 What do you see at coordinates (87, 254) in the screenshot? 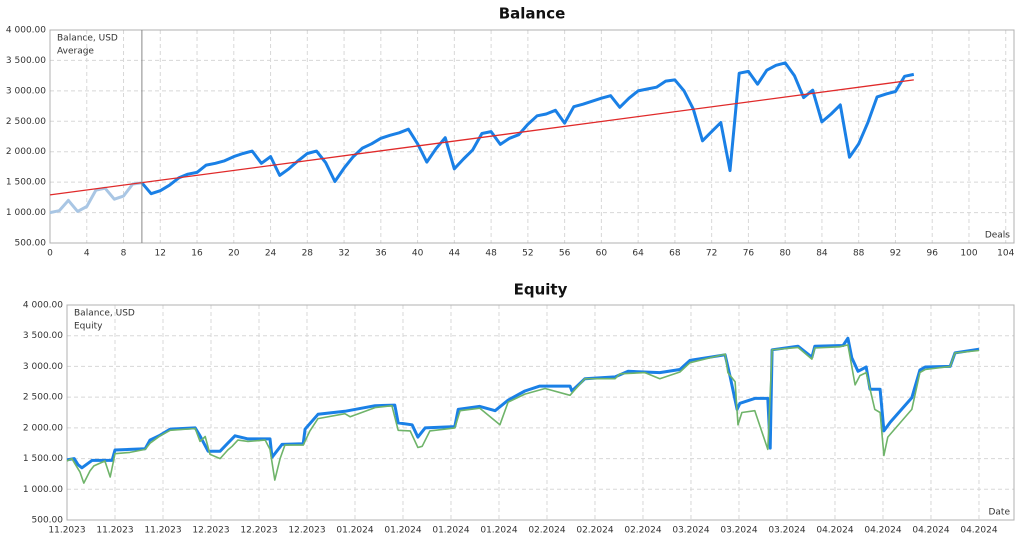
I see `x-tick-label: 4` at bounding box center [87, 254].